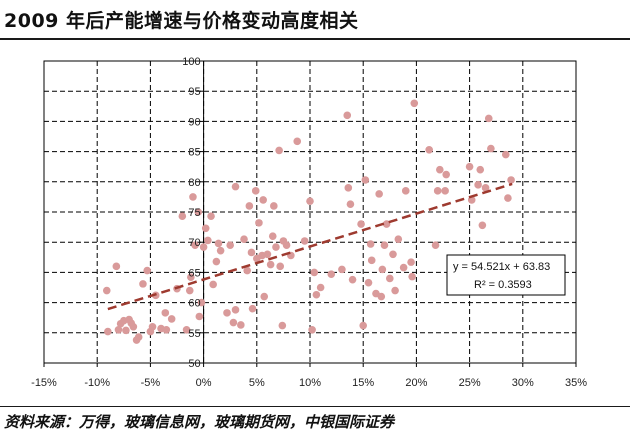 The width and height of the screenshot is (630, 439). Describe the element at coordinates (523, 383) in the screenshot. I see `x-tick-label: 30%` at that location.